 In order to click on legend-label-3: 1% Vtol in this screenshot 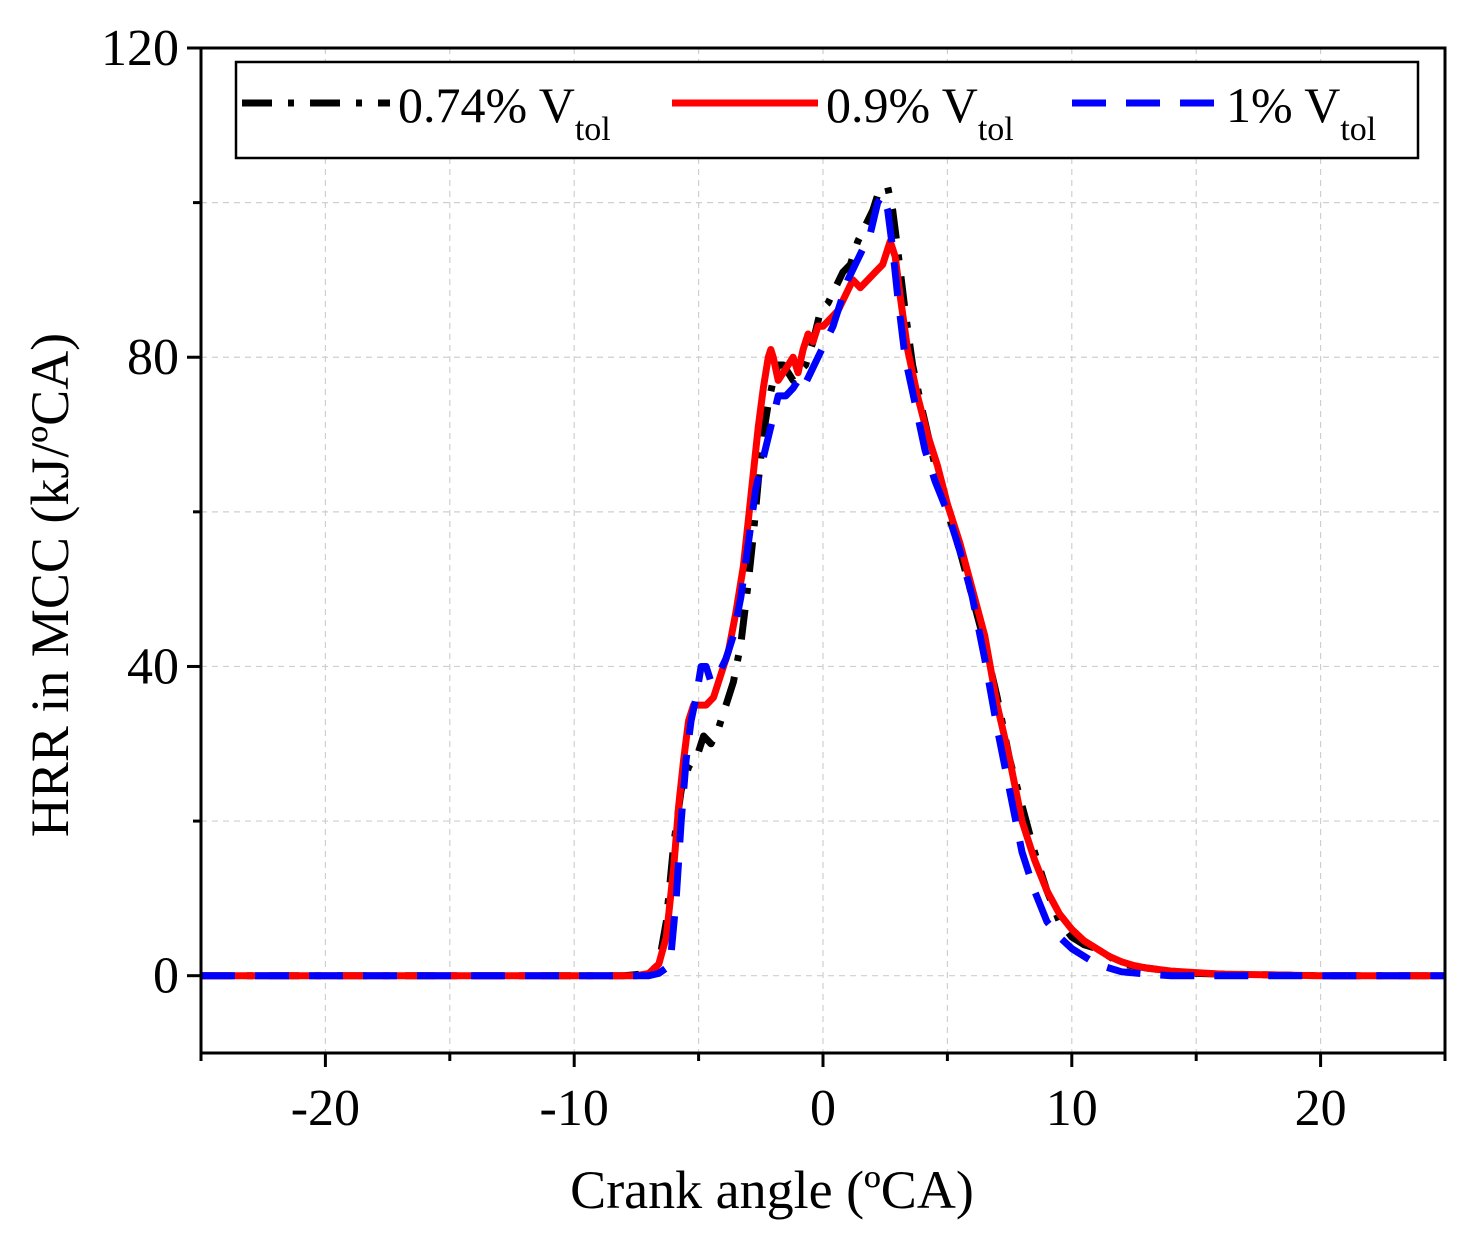, I will do `click(1301, 112)`.